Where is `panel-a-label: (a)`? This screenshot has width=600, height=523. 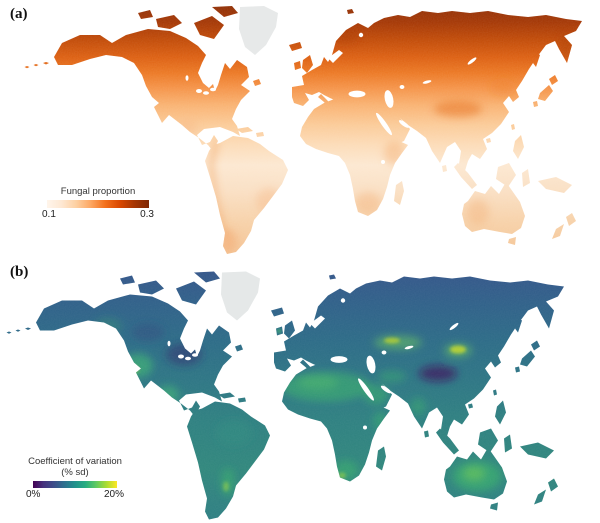 panel-a-label: (a) is located at coordinates (19, 14).